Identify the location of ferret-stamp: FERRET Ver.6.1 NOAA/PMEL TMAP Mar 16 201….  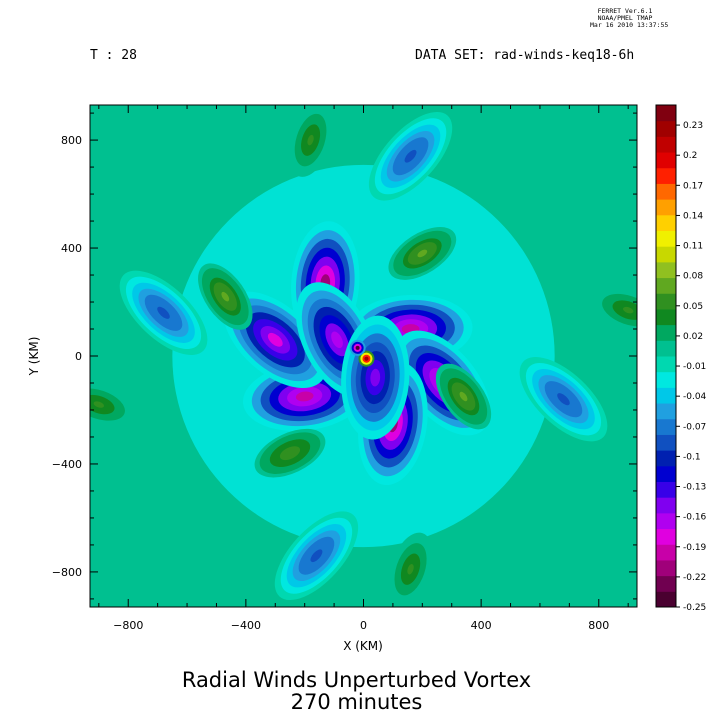
(629, 18).